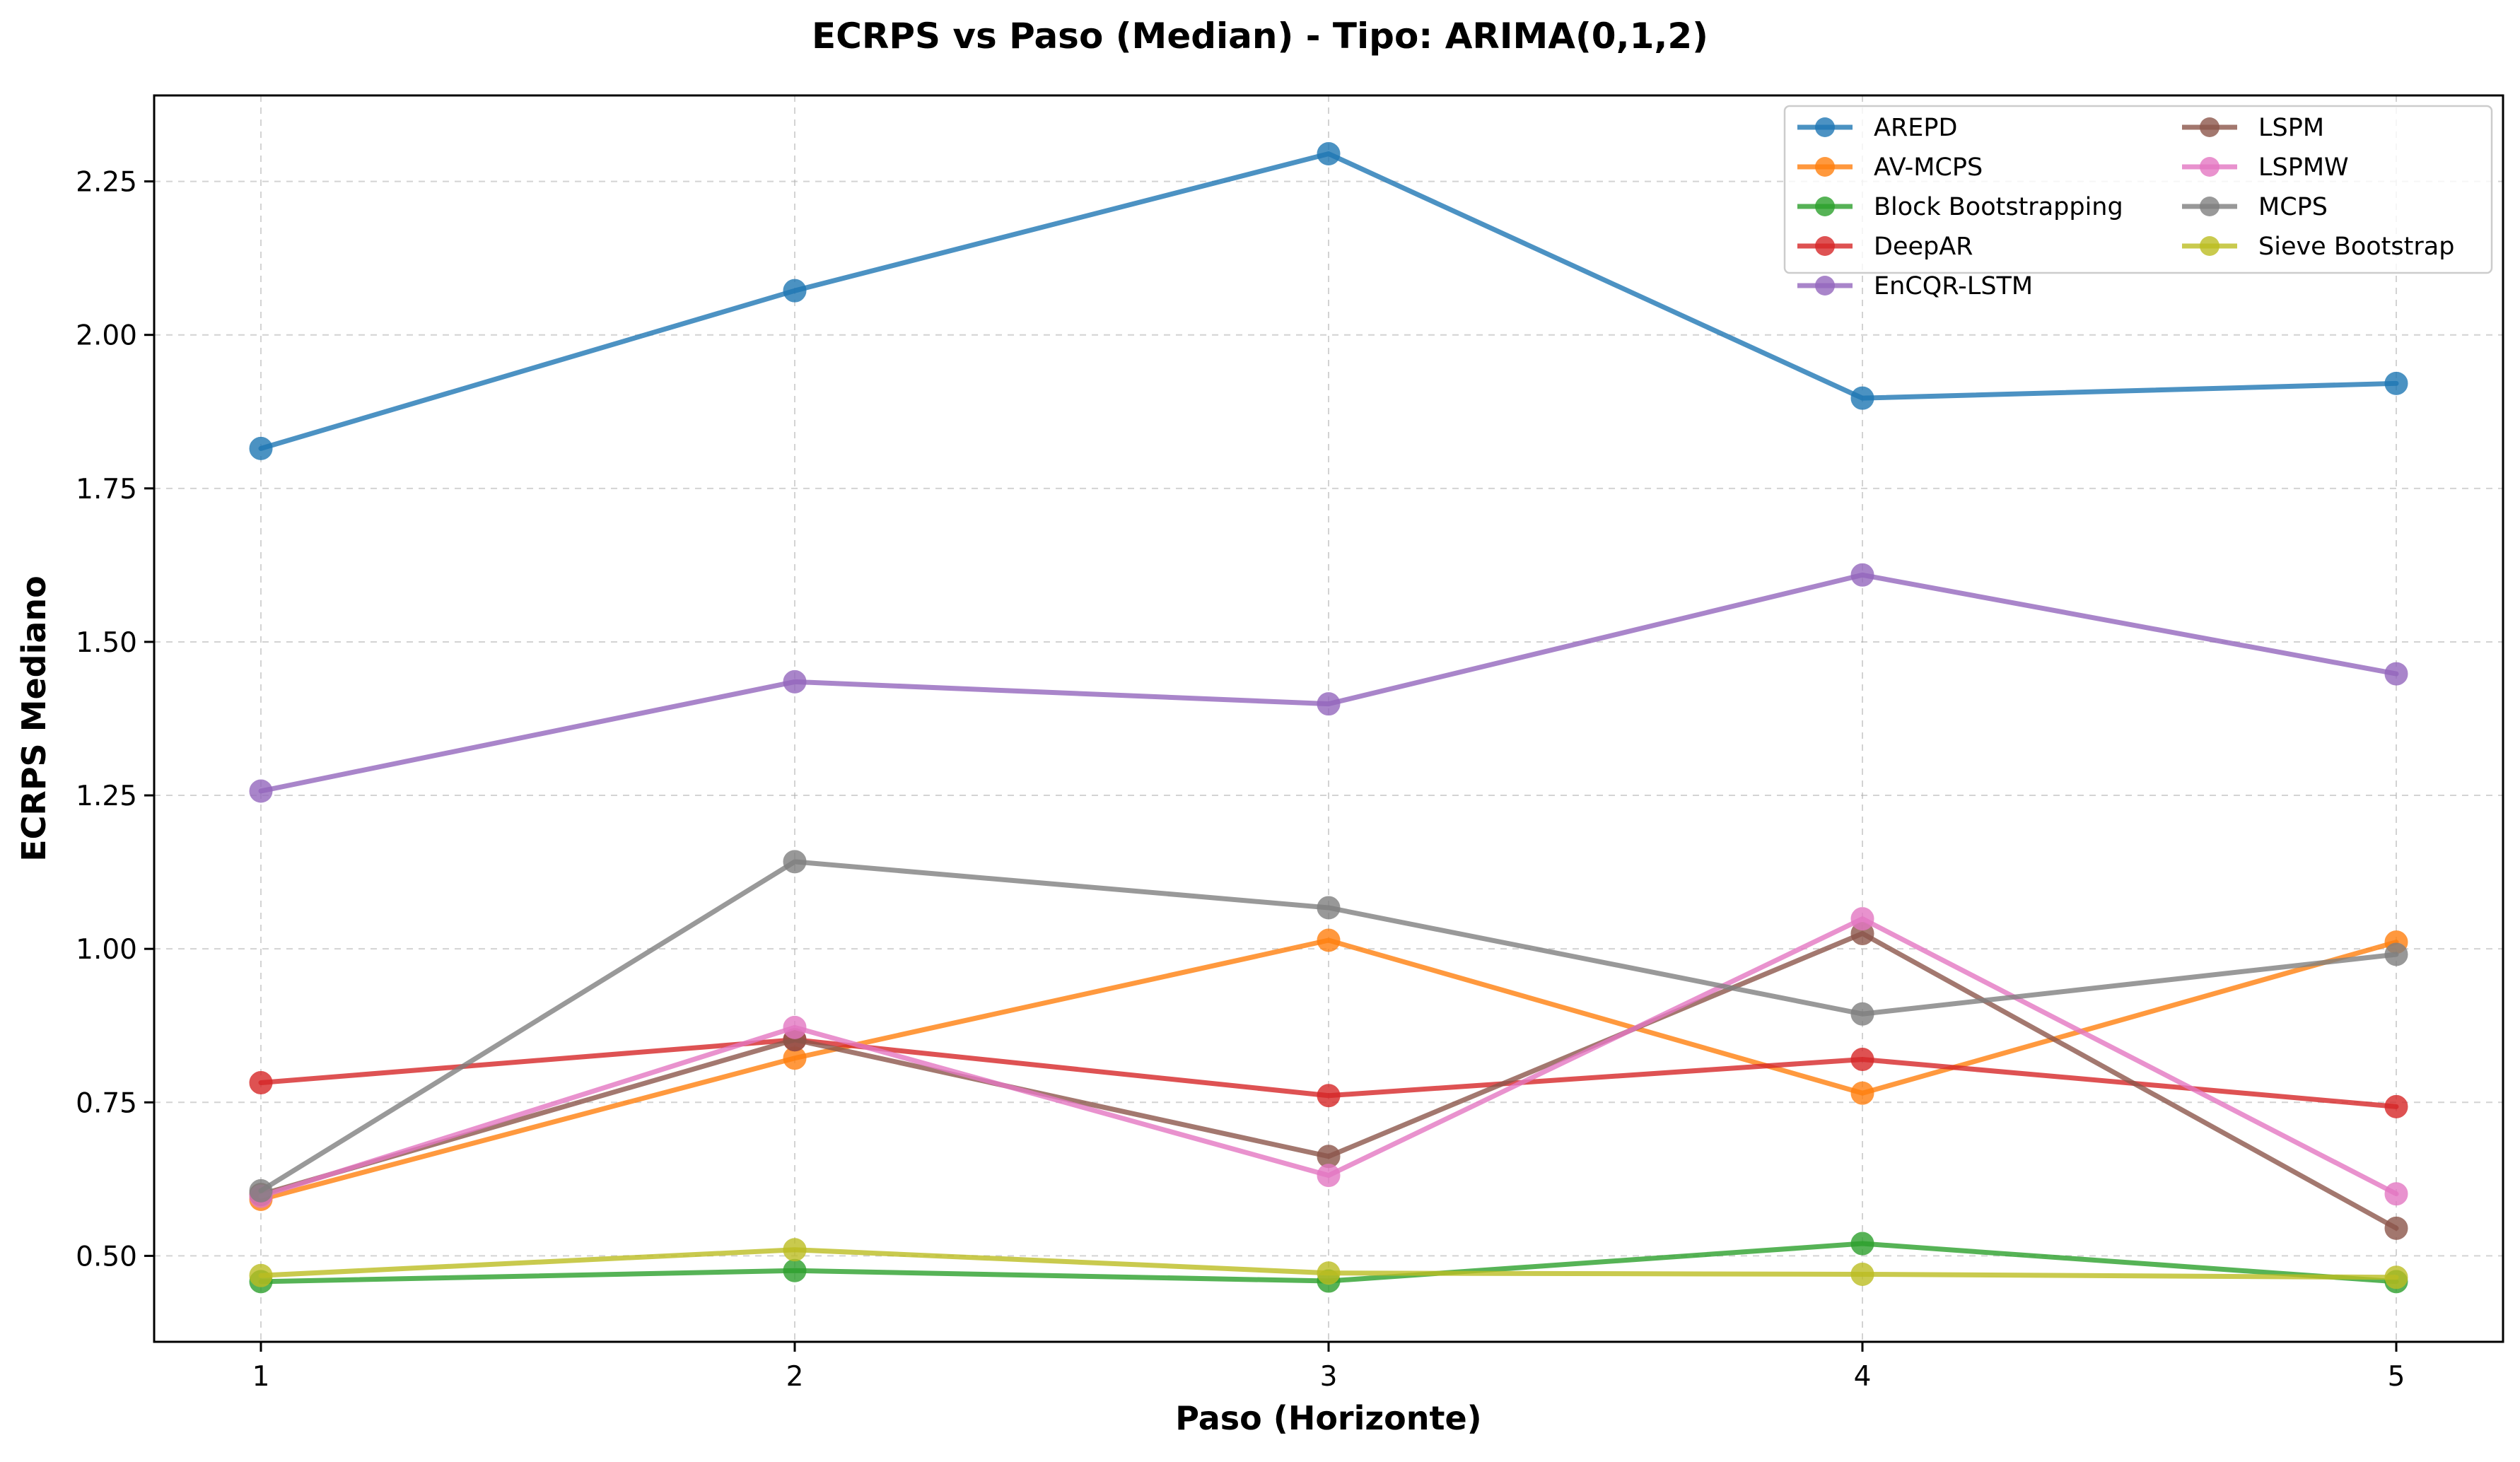 This screenshot has height=1462, width=2520. I want to click on y-tick-label: 0.75, so click(106, 1103).